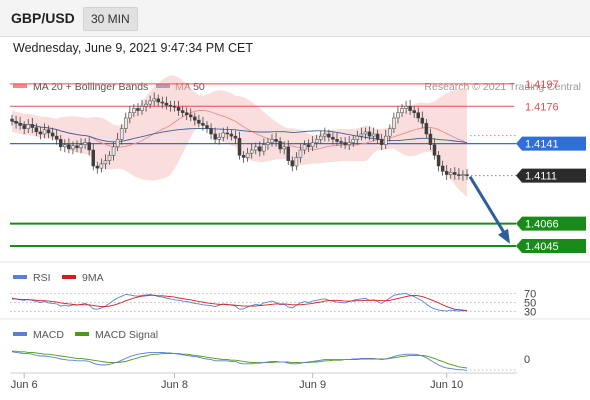 This screenshot has height=400, width=590. Describe the element at coordinates (240, 303) in the screenshot. I see `rsi-ma-line` at that location.